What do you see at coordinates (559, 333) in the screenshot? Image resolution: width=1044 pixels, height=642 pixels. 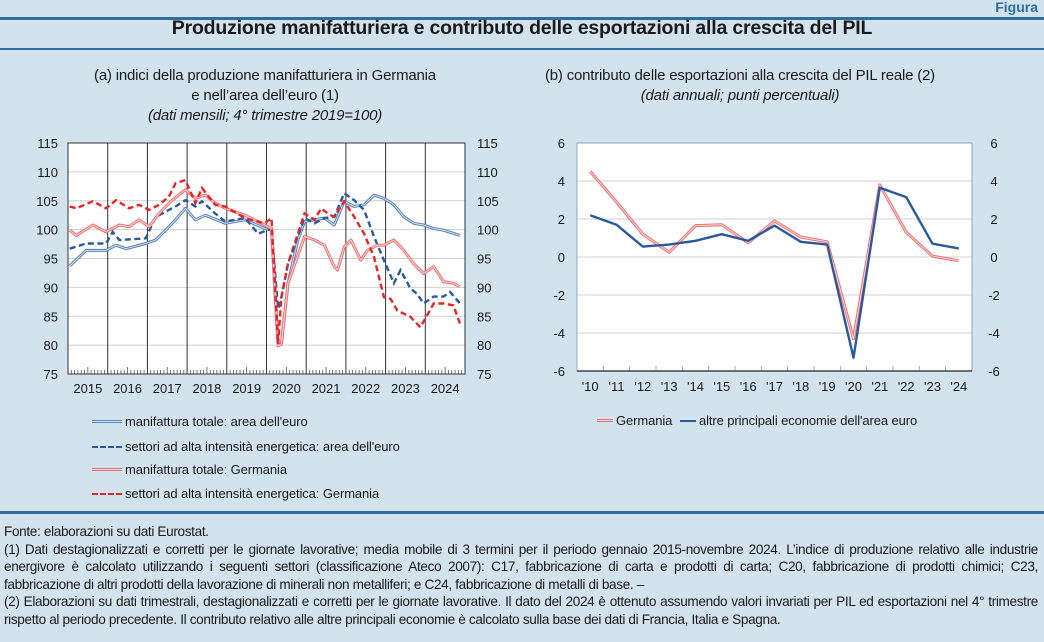 I see `chart-b-ytick-left: -4` at bounding box center [559, 333].